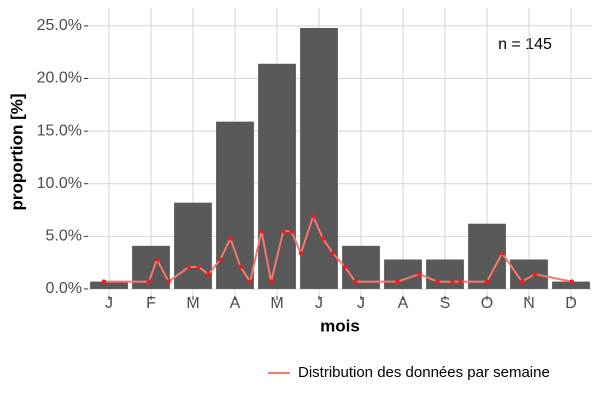 This screenshot has height=400, width=600. What do you see at coordinates (340, 325) in the screenshot?
I see `x-axis-title: mois` at bounding box center [340, 325].